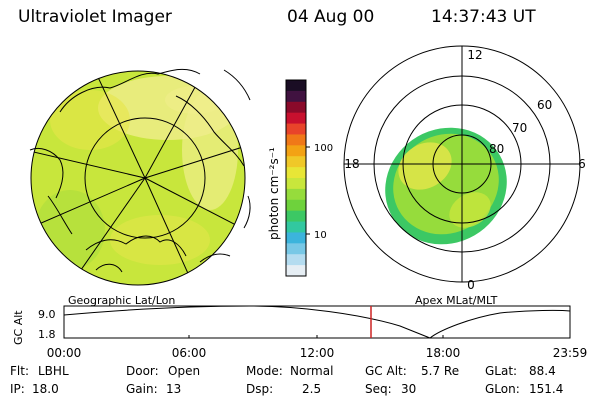  I want to click on timeline-x-tick-1800: 18:00, so click(443, 353).